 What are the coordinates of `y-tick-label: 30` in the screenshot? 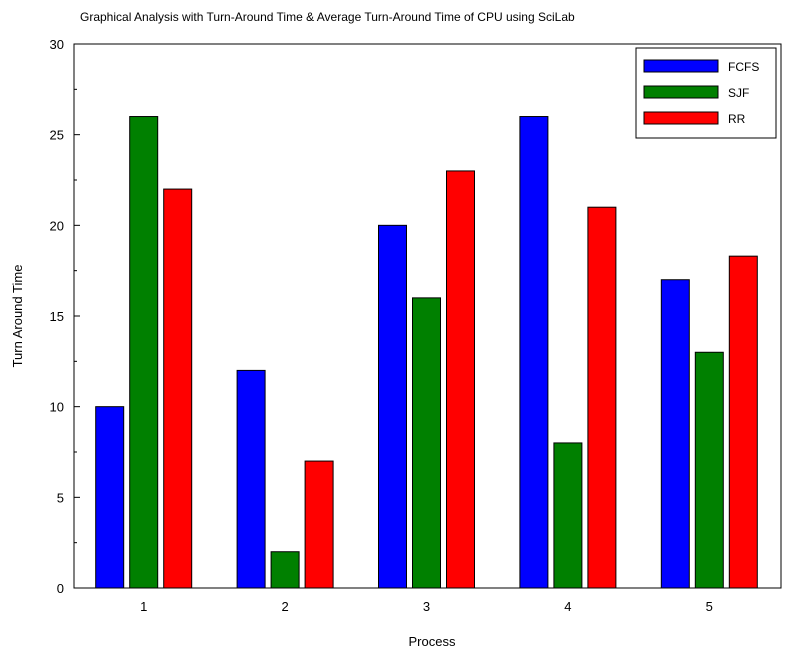 It's located at (57, 44).